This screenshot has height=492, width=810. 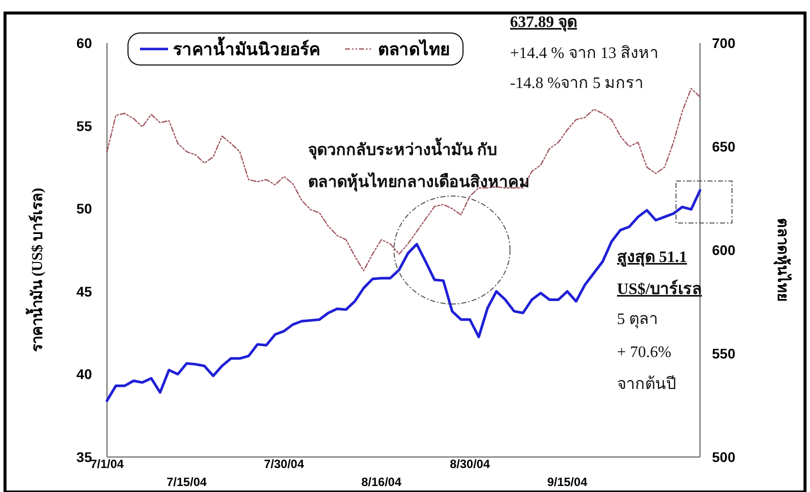 What do you see at coordinates (724, 250) in the screenshot?
I see `y2-tick-label: 600` at bounding box center [724, 250].